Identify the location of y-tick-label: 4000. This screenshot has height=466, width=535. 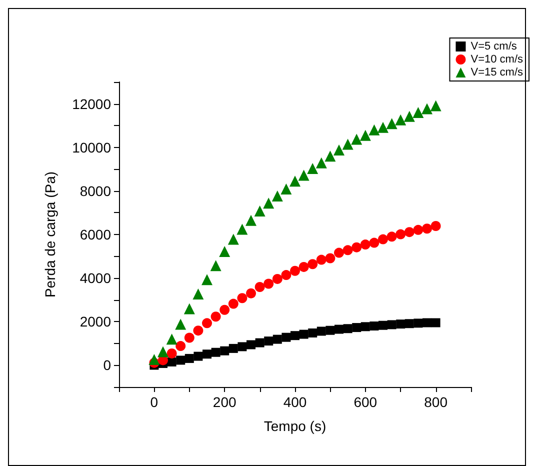
(96, 278).